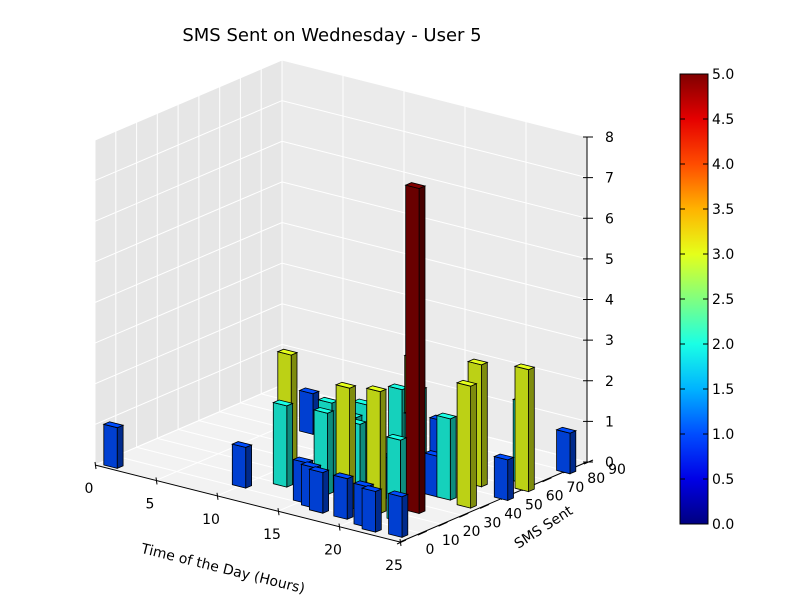  What do you see at coordinates (609, 301) in the screenshot?
I see `z-tick-label: 4` at bounding box center [609, 301].